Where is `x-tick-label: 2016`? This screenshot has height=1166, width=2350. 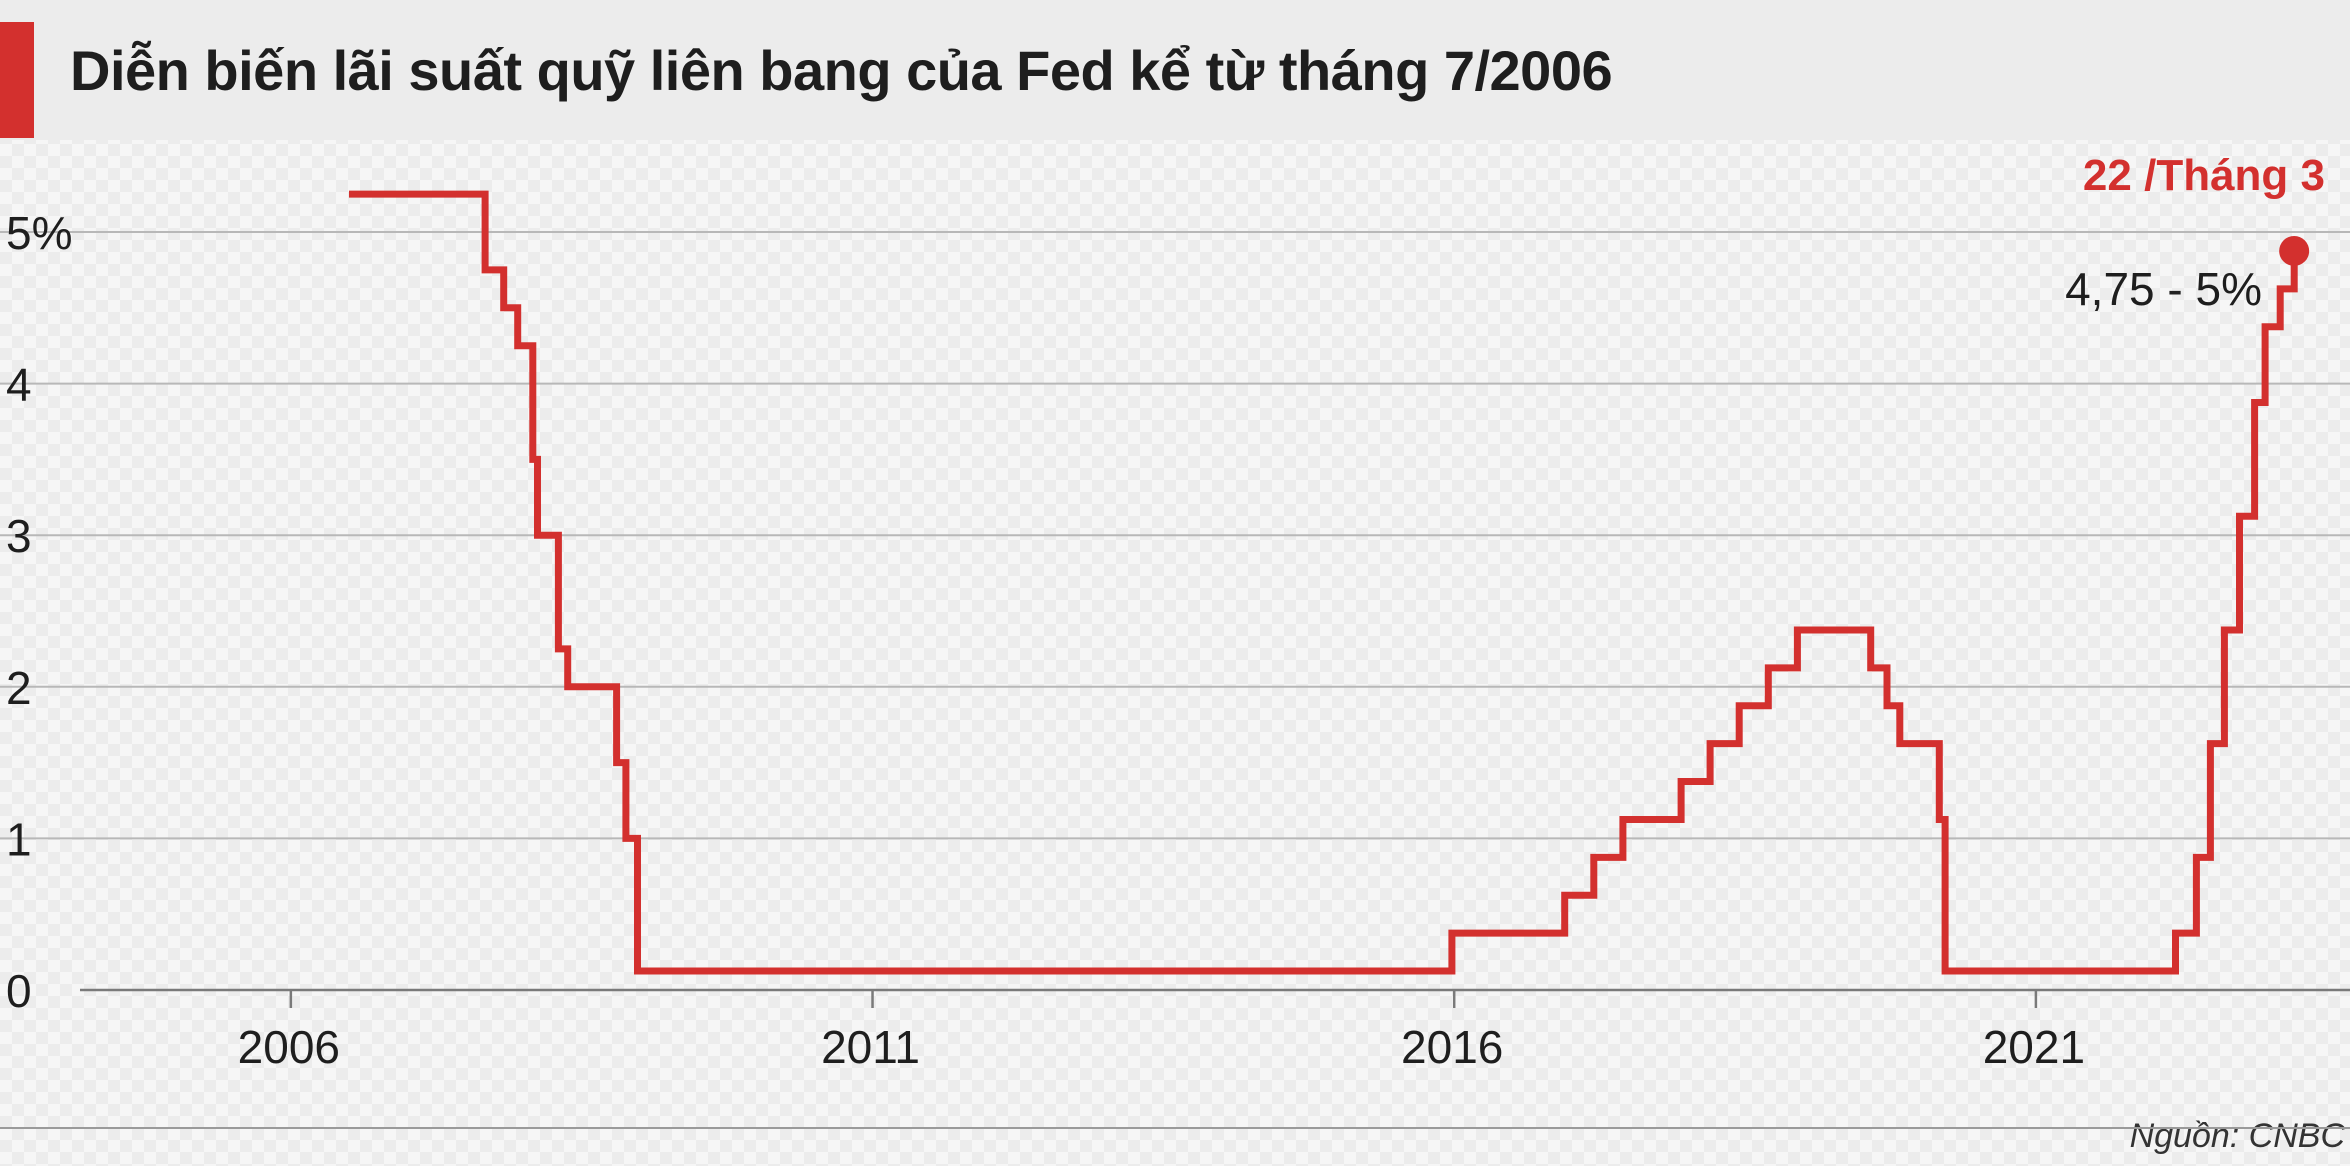 x-tick-label: 2016 is located at coordinates (1452, 1047).